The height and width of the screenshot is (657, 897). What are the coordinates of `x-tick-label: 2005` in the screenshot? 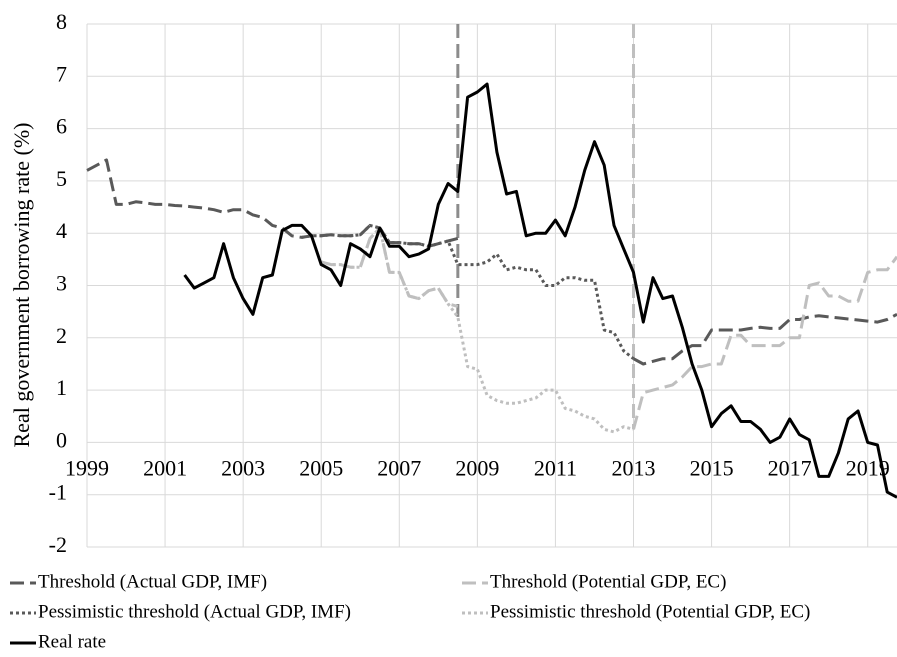 It's located at (321, 467).